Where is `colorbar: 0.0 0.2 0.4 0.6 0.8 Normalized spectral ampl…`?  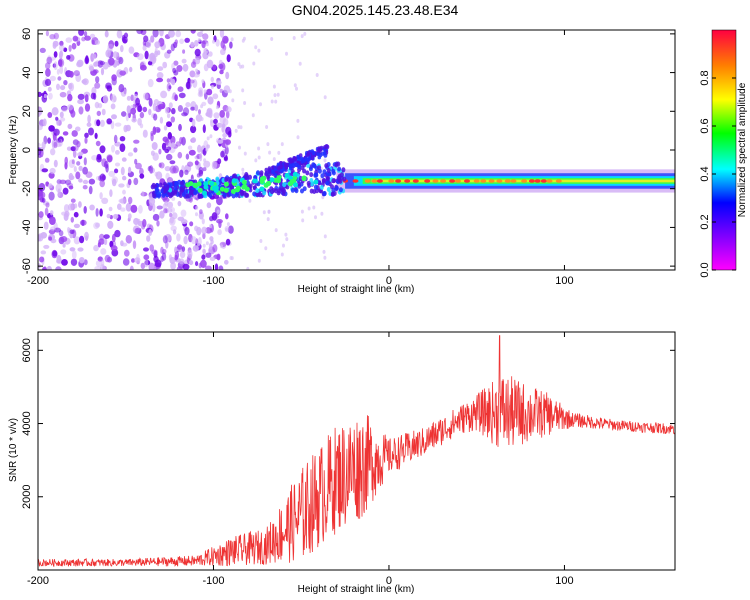
colorbar: 0.0 0.2 0.4 0.6 0.8 Normalized spectral ampl… is located at coordinates (723, 153).